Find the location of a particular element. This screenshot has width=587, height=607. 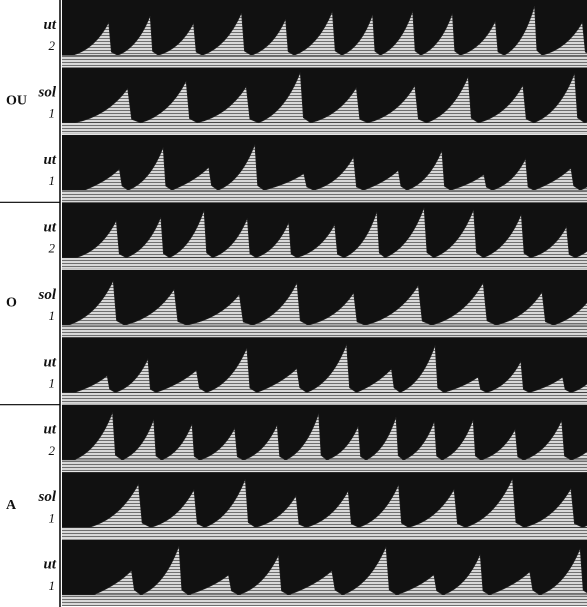

vowel-label: A is located at coordinates (11, 505).